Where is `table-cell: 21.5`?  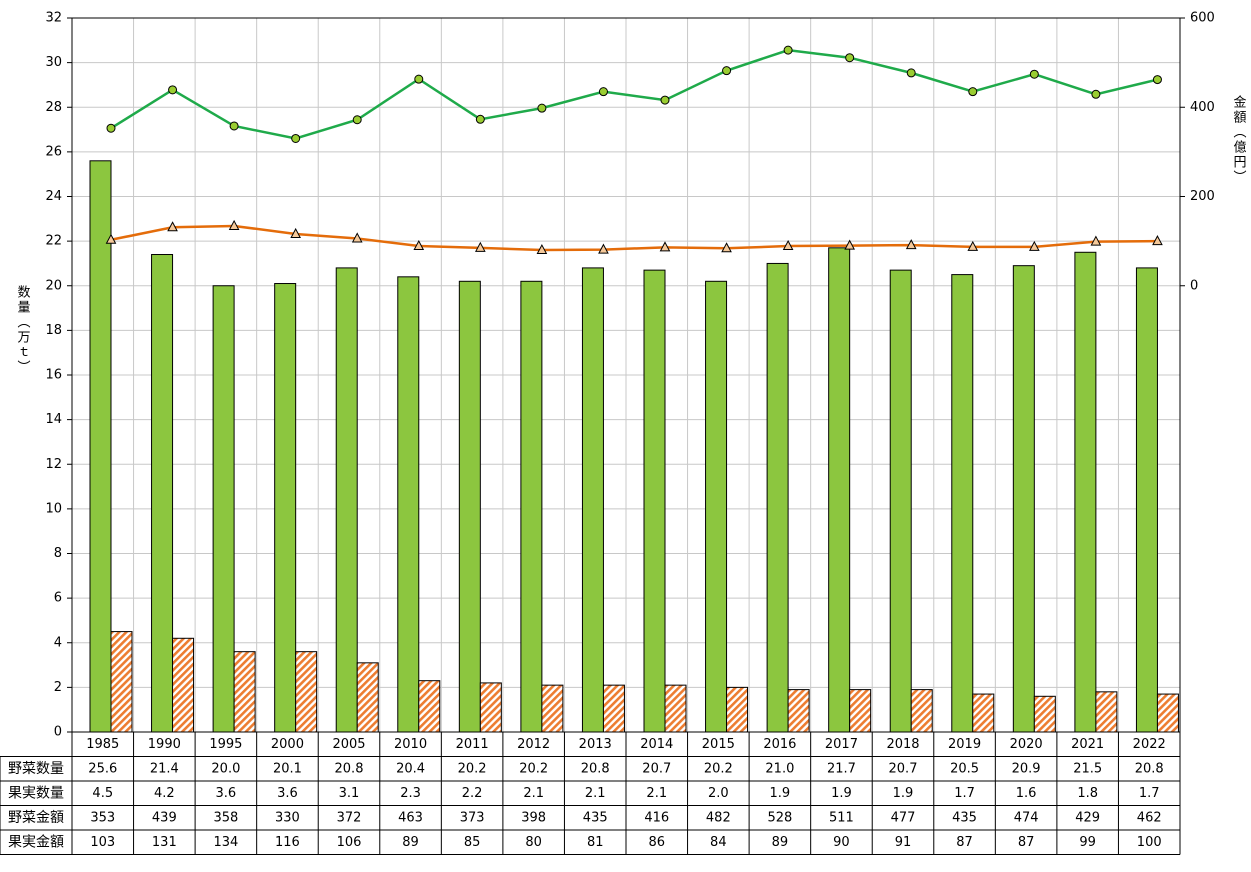 table-cell: 21.5 is located at coordinates (1087, 768).